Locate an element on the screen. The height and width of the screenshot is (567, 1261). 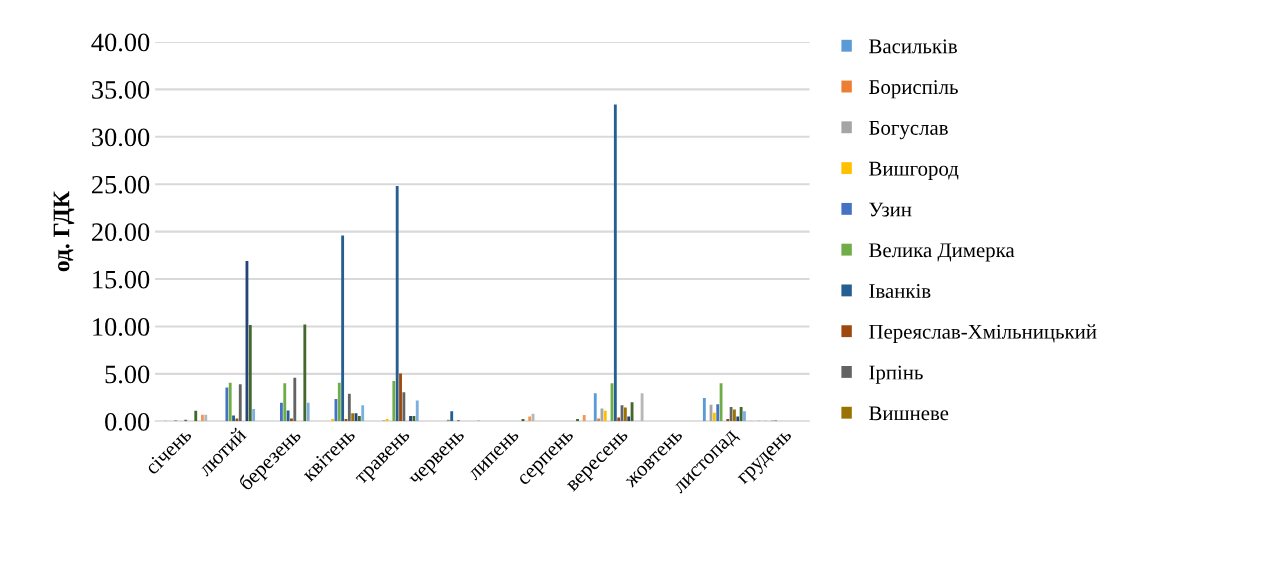
y-tick-label: 15.00 is located at coordinates (121, 279).